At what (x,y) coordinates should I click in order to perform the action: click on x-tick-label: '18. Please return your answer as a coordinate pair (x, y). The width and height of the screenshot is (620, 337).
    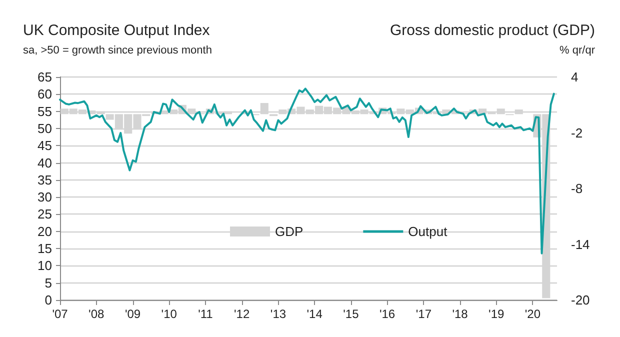
    Looking at the image, I should click on (460, 314).